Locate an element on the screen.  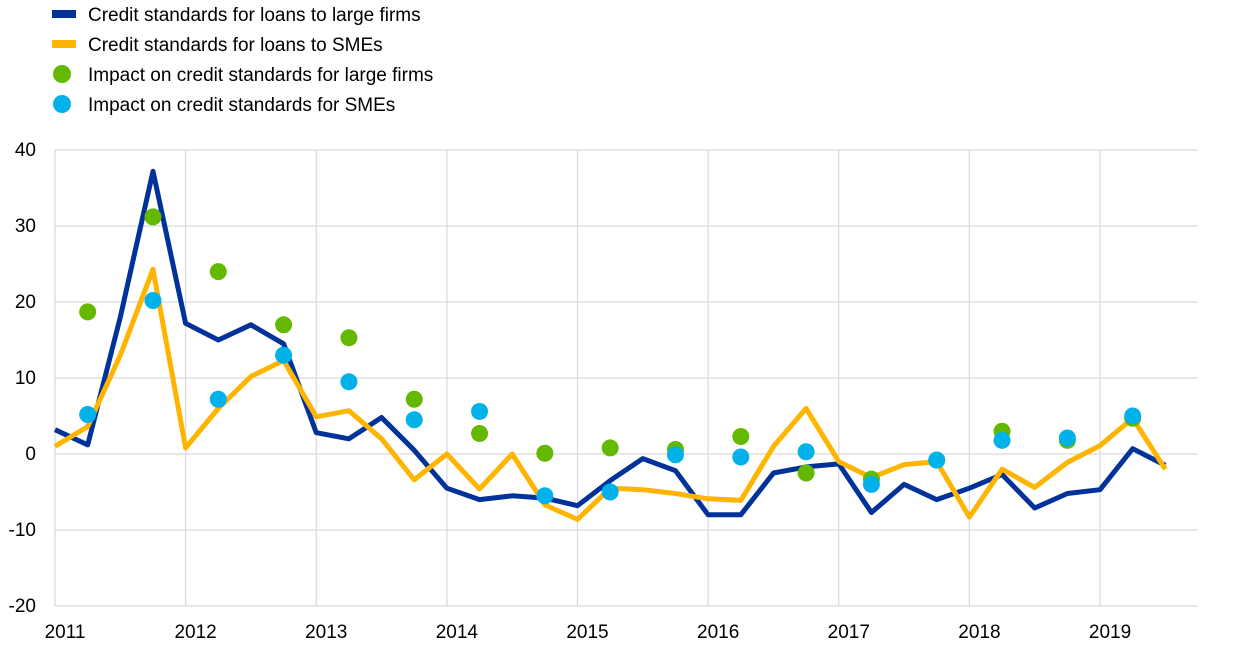
x-tick-label: 2013 is located at coordinates (326, 632).